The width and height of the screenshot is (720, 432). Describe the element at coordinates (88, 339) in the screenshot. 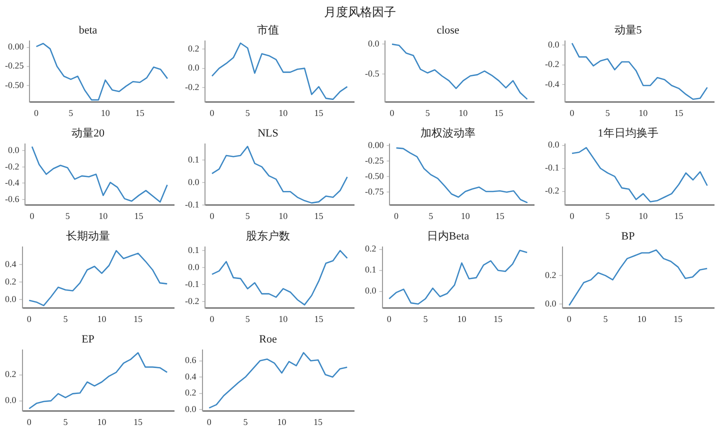

I see `chart-title: EP` at that location.